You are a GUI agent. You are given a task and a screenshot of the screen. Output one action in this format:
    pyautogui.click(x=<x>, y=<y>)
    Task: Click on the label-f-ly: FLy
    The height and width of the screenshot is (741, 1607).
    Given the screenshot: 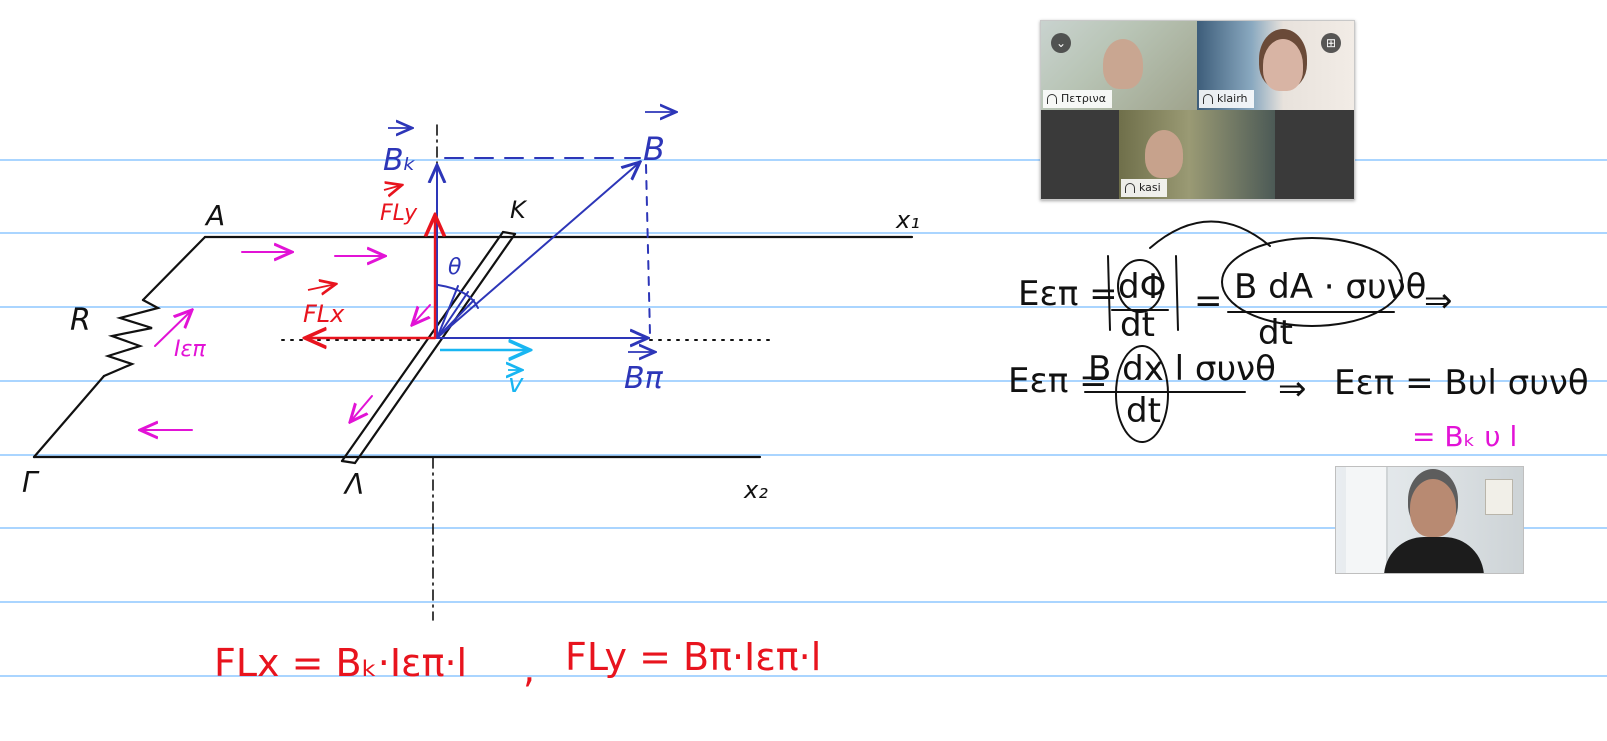 What is the action you would take?
    pyautogui.click(x=399, y=213)
    